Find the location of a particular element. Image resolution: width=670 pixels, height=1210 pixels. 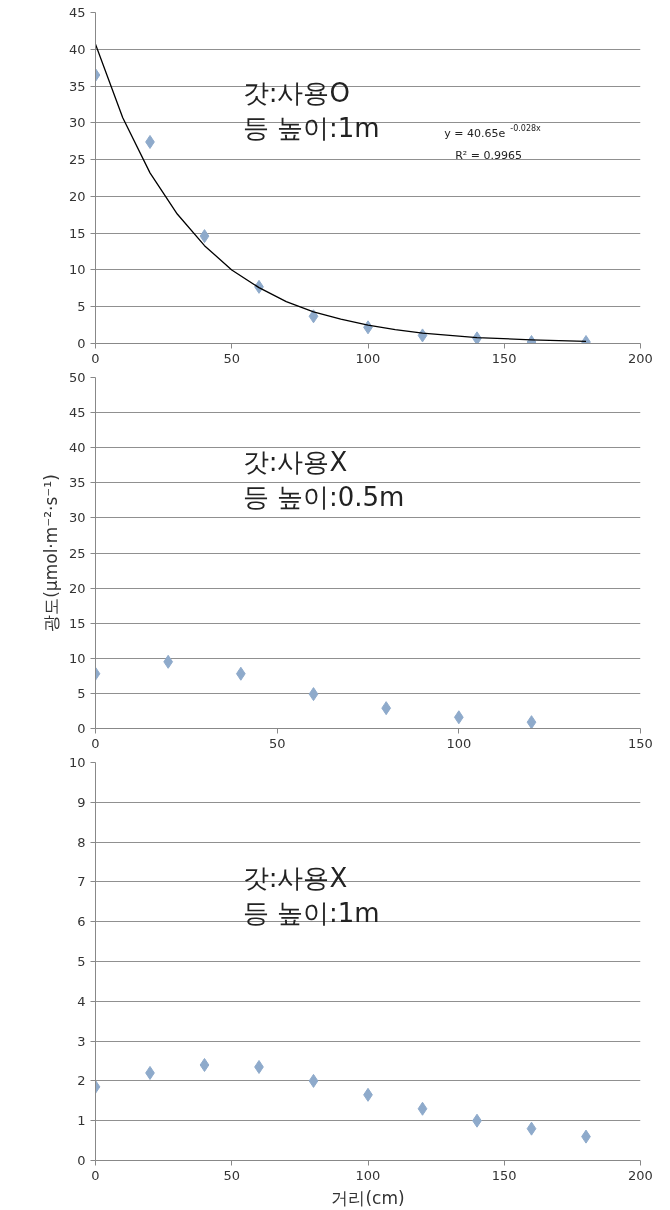

y-tick-label: 3 is located at coordinates (81, 1041).